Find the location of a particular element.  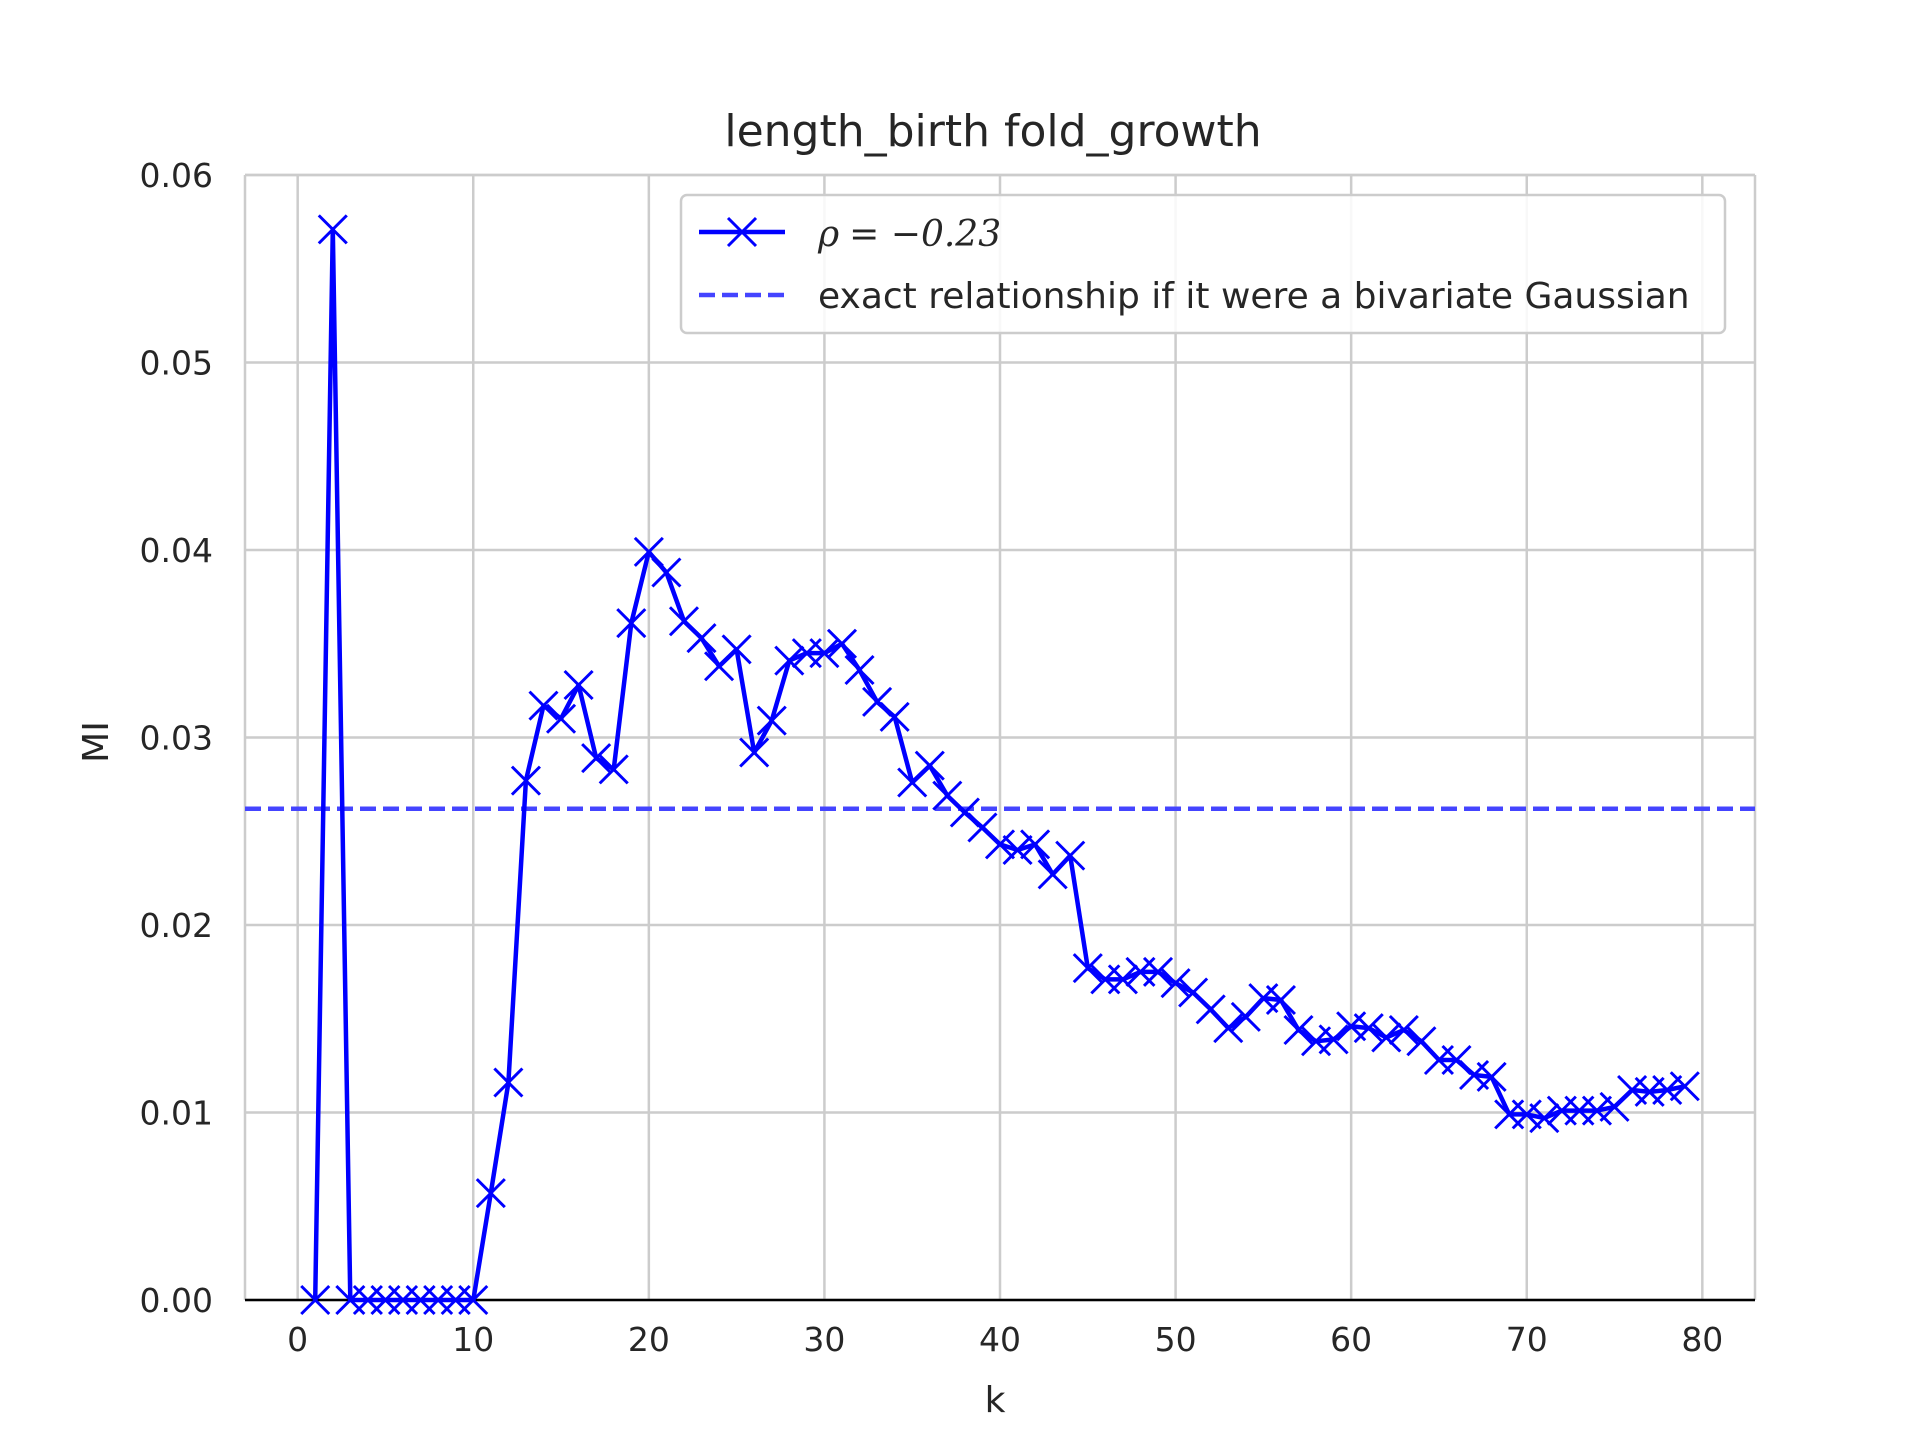

y-axis-label: MI is located at coordinates (96, 742).